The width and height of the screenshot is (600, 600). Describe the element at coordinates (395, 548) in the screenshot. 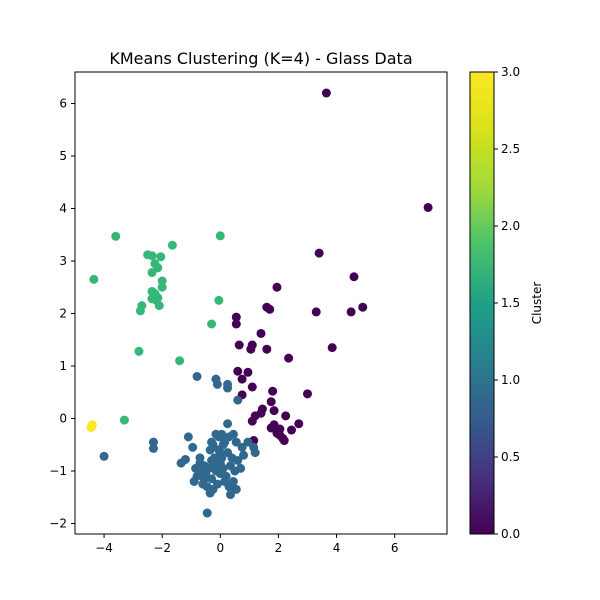

I see `x-tick-label: 6` at that location.